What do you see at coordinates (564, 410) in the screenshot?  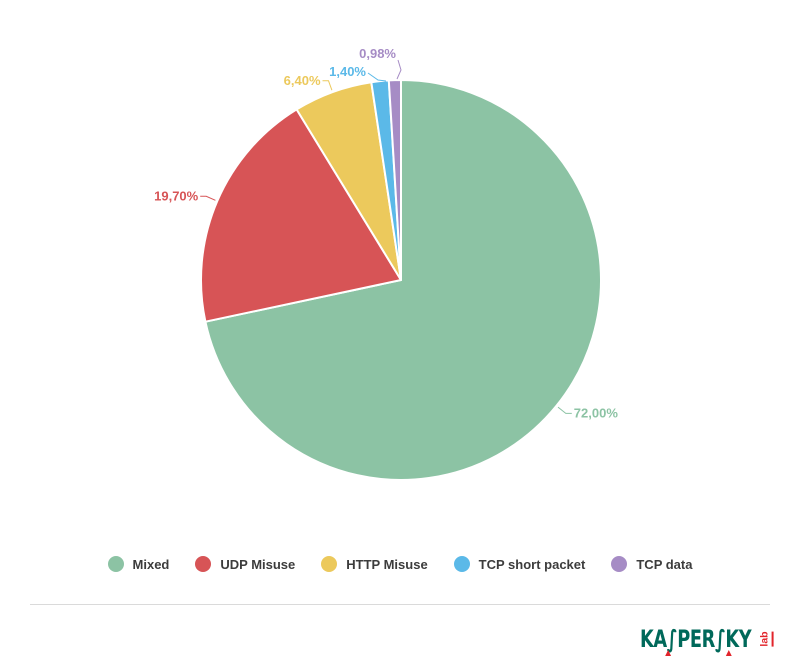 I see `data-label-connector-mixed` at bounding box center [564, 410].